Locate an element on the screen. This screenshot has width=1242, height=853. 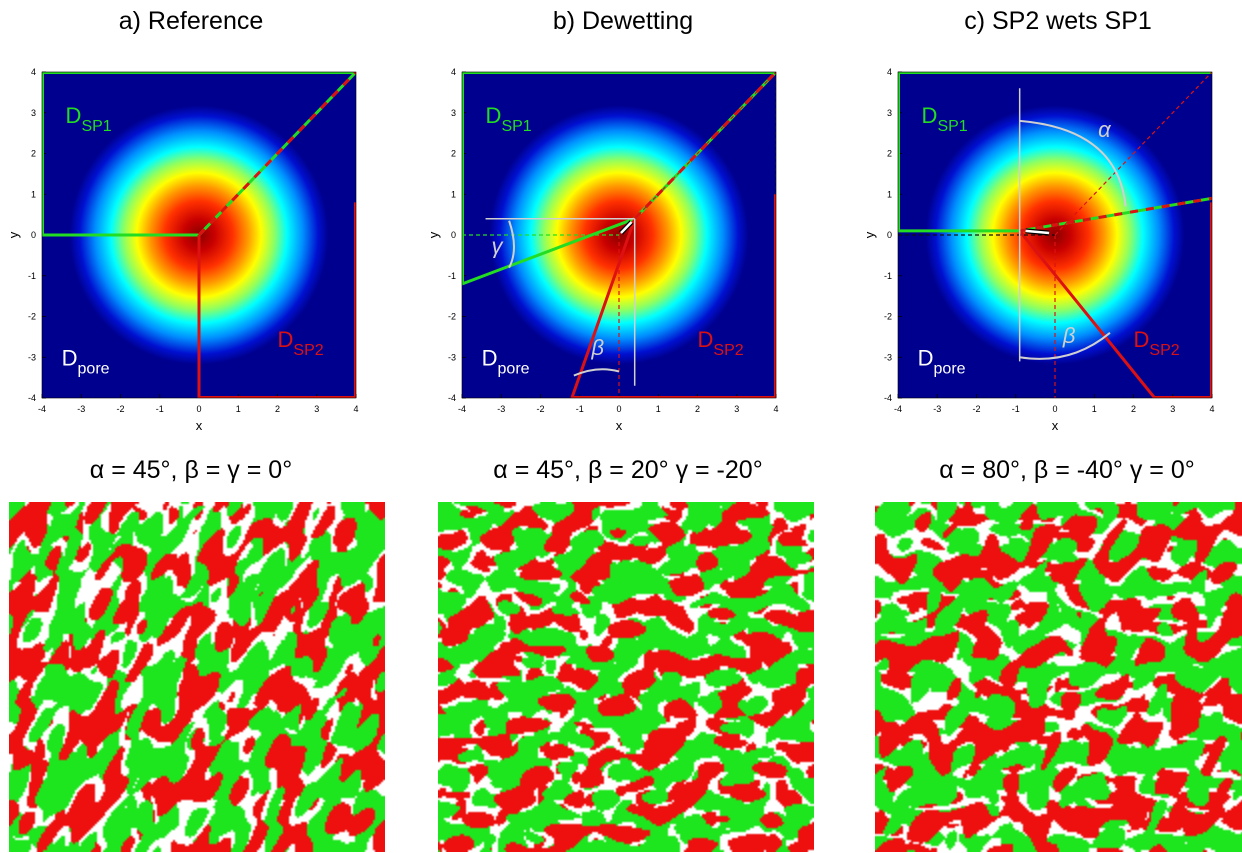
boundary-lines is located at coordinates (199, 235).